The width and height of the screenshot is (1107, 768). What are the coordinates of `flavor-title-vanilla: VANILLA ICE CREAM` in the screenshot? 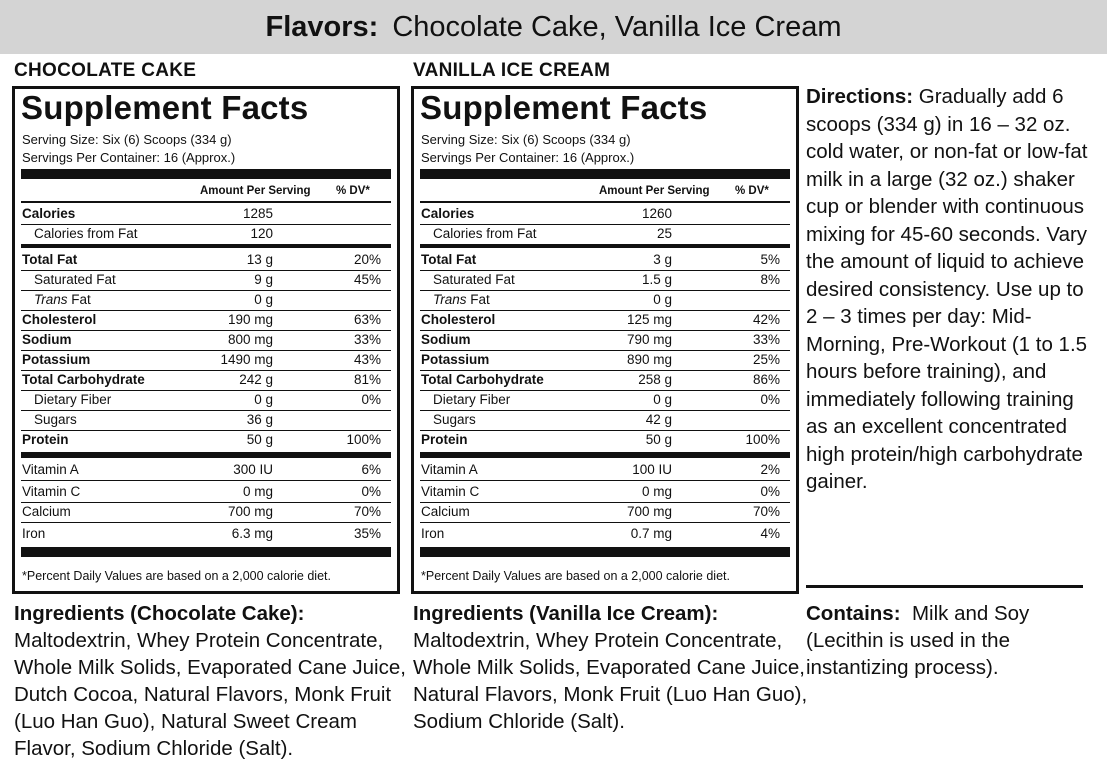 It's located at (512, 70).